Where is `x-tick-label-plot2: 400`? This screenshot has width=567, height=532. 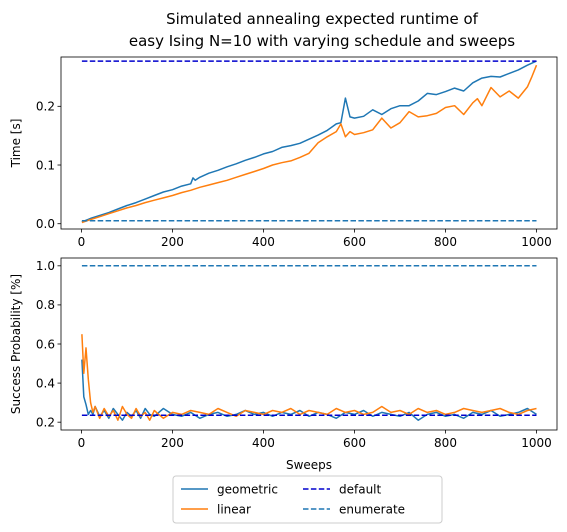
x-tick-label-plot2: 400 is located at coordinates (263, 443).